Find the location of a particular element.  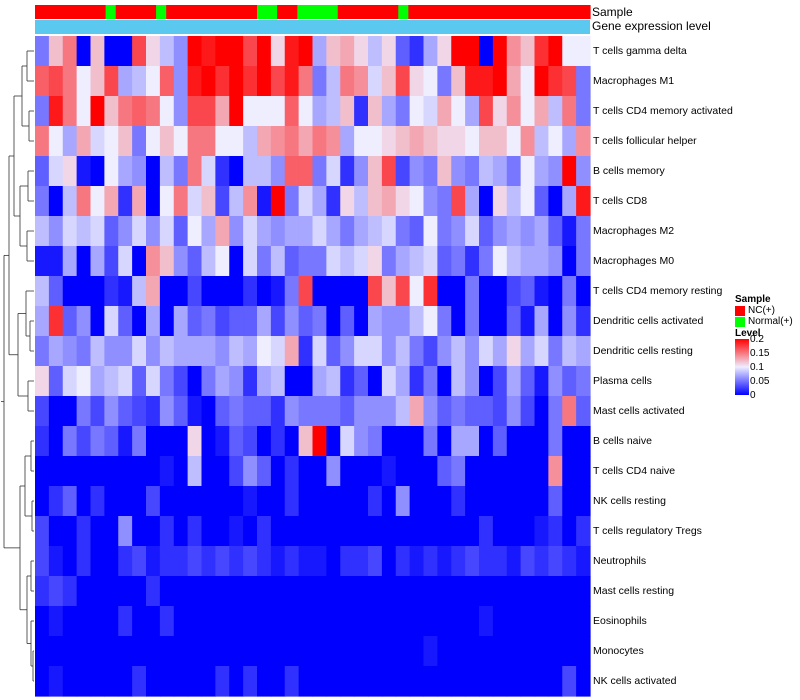

row-label: NK cells activated is located at coordinates (635, 681).